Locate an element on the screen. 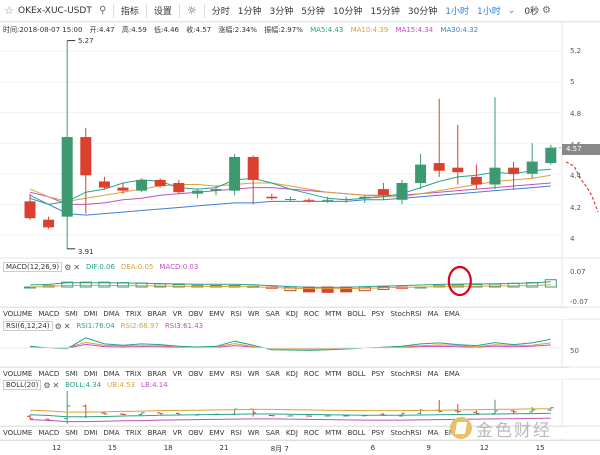 This screenshot has height=455, width=600. interval-1m: 1分钟 is located at coordinates (249, 12).